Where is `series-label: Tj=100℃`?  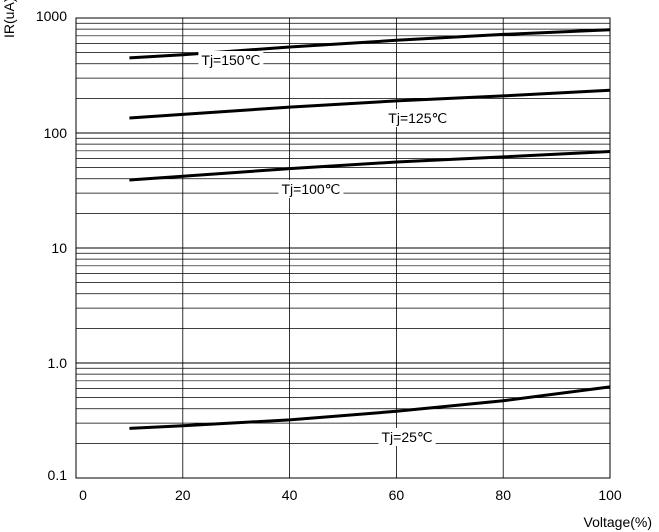
series-label: Tj=100℃ is located at coordinates (310, 189).